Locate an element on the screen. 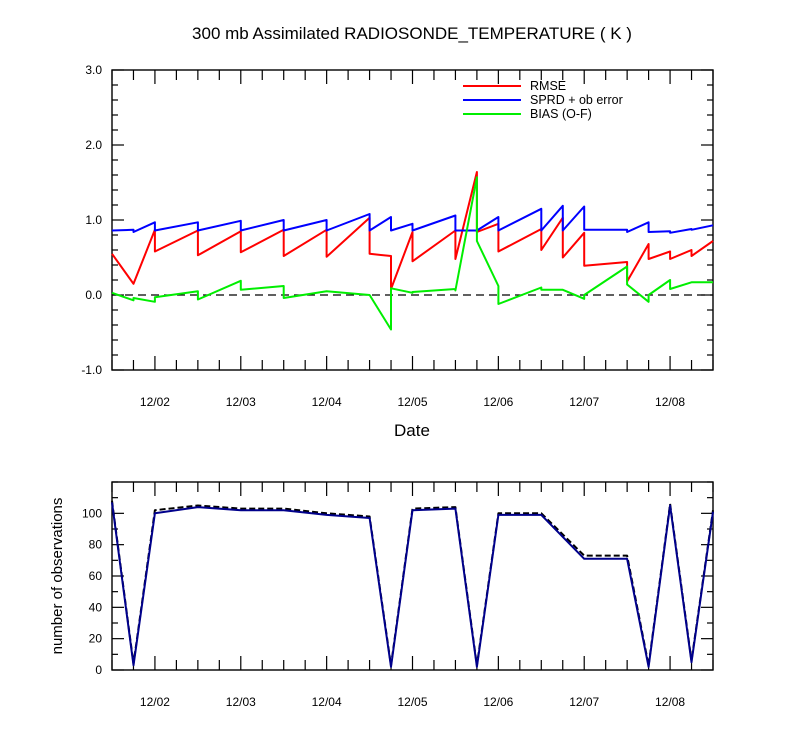 Image resolution: width=800 pixels, height=750 pixels. top-ytick-label: -1.0 is located at coordinates (91, 370).